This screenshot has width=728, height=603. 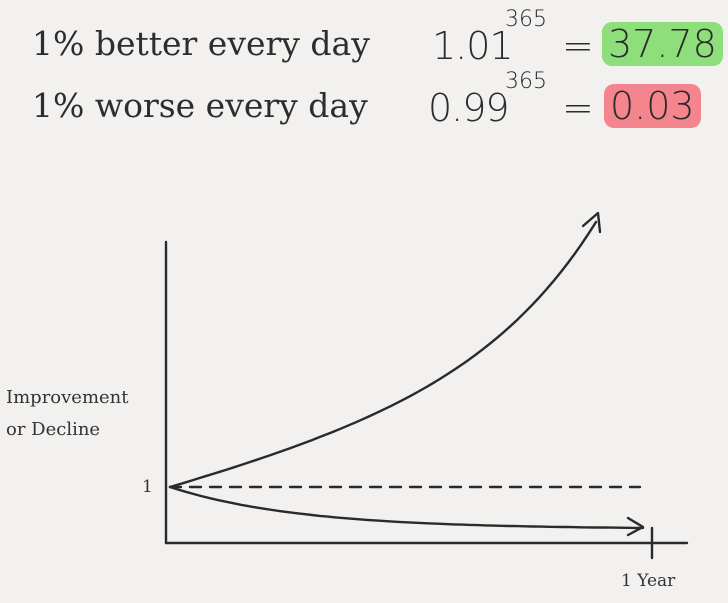 I want to click on y-axis-label: Improvement or Decline, so click(x=67, y=414).